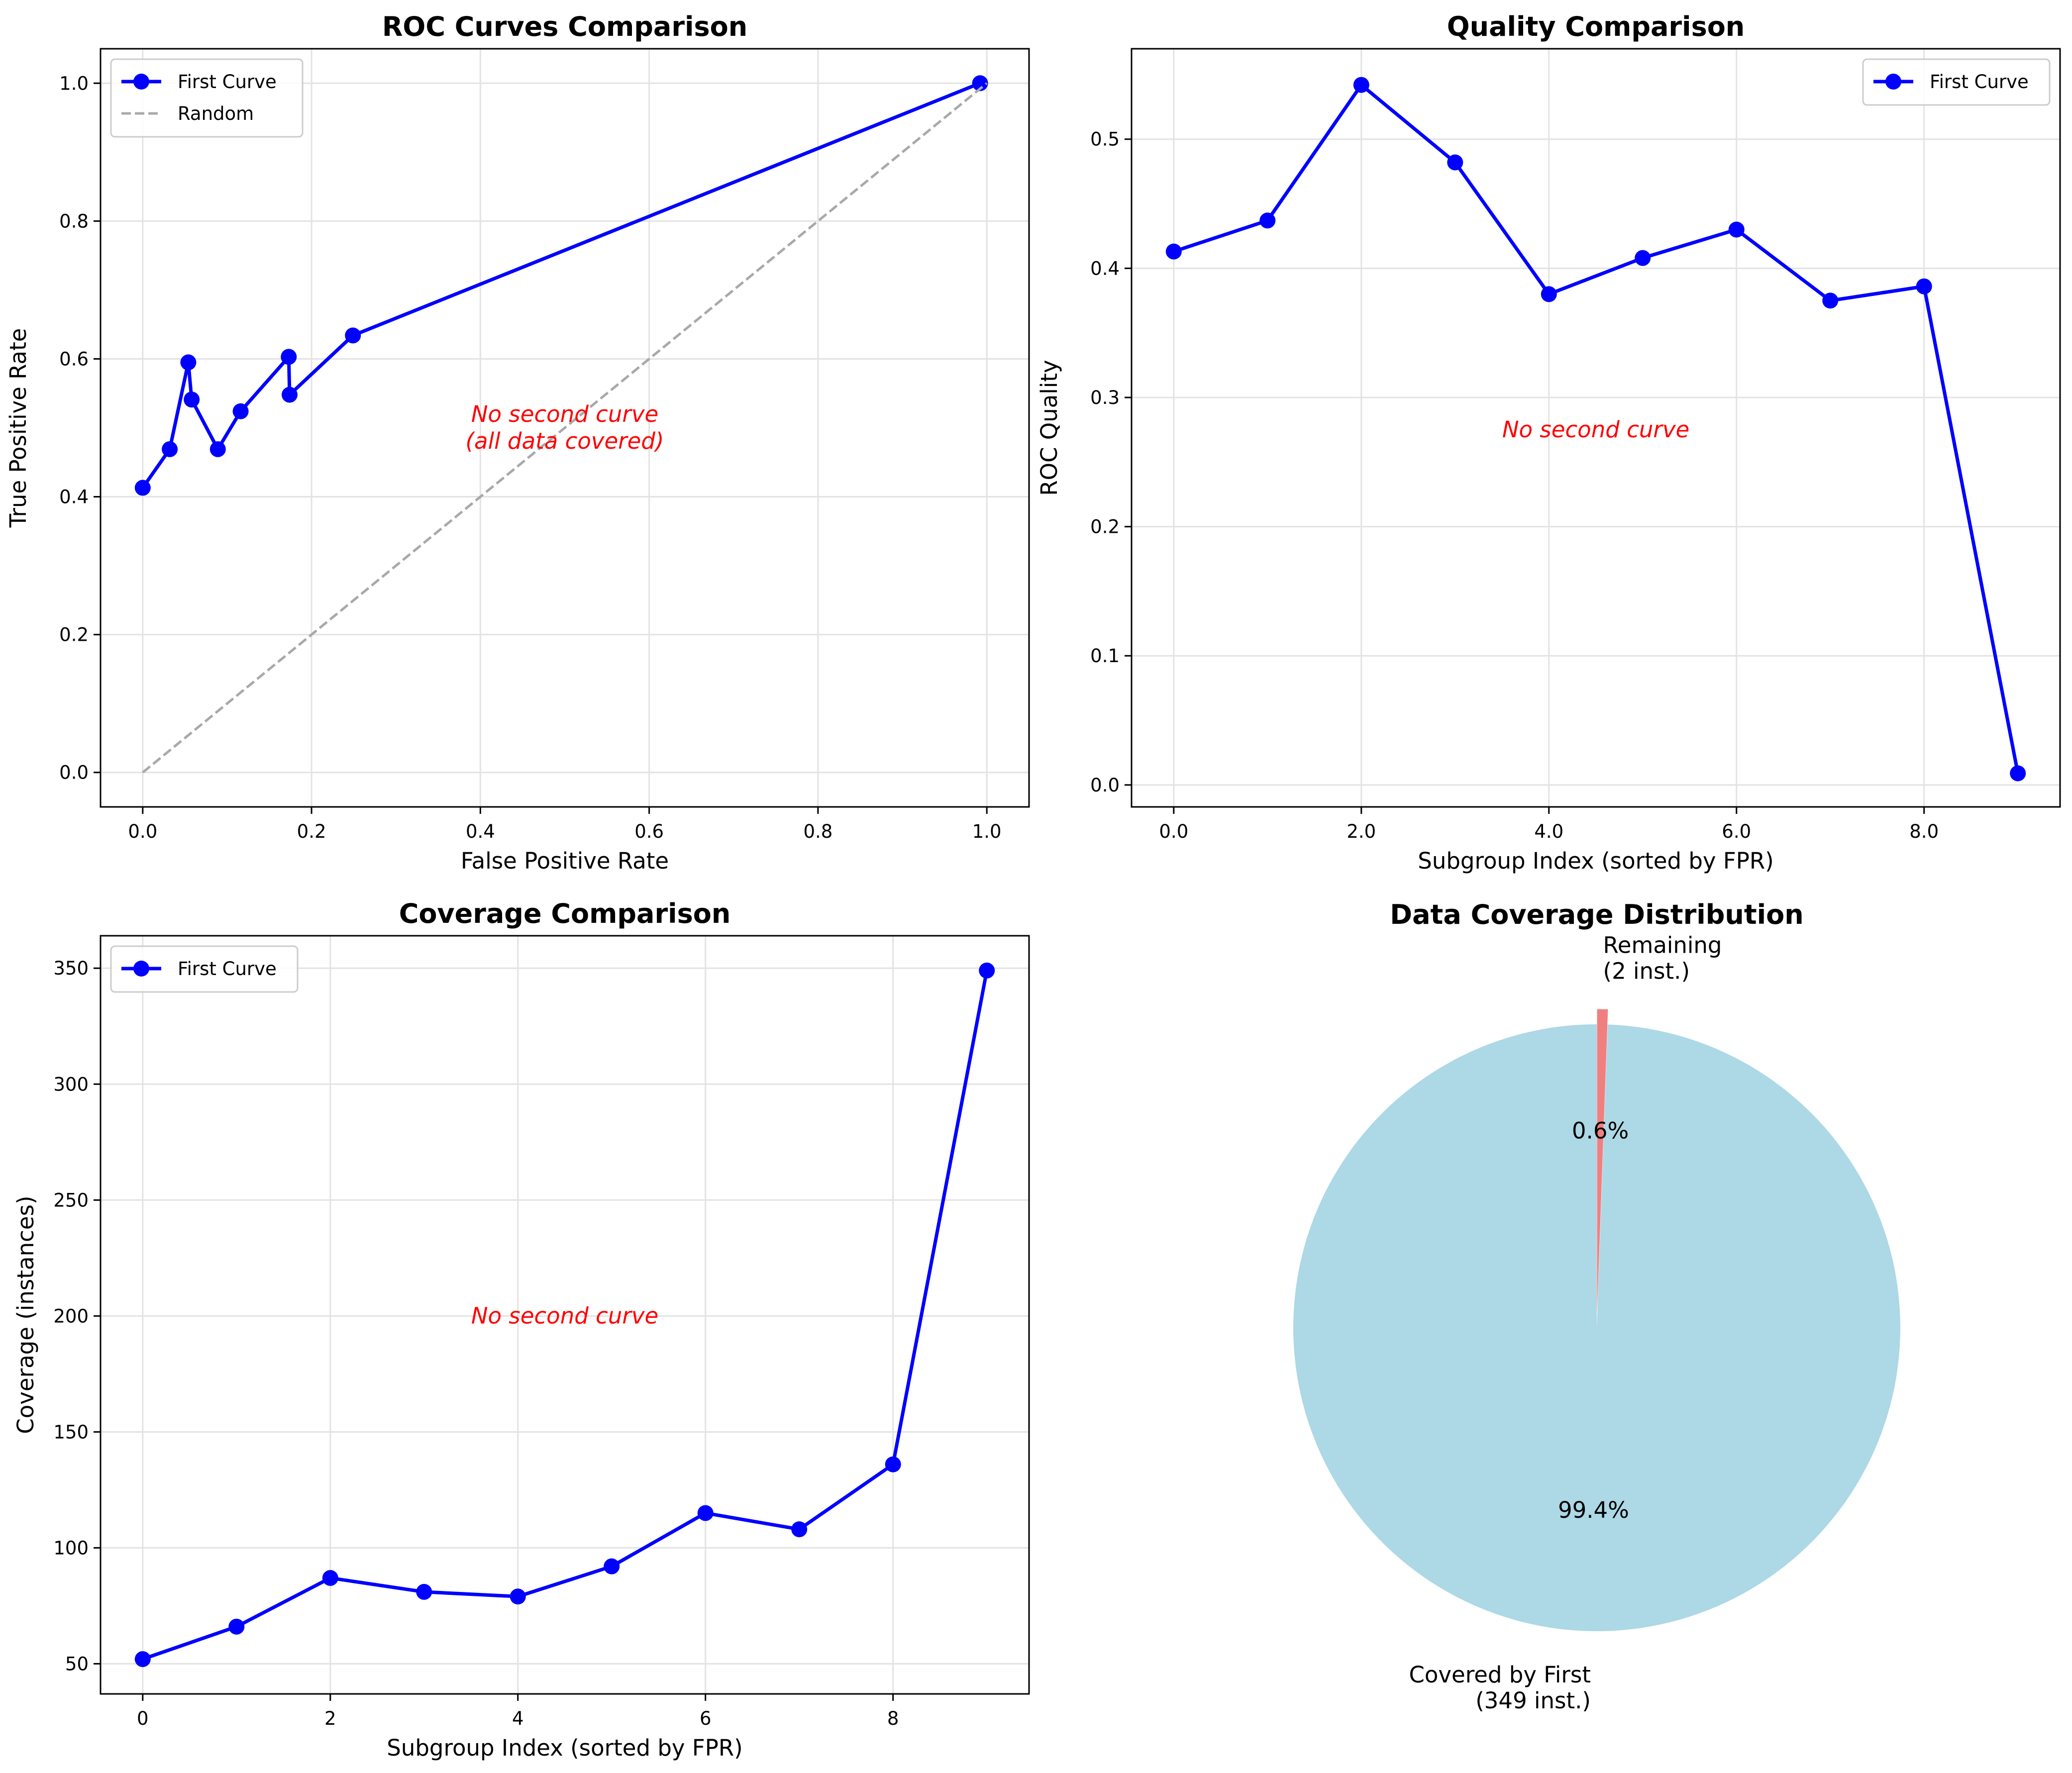 Image resolution: width=2072 pixels, height=1773 pixels. What do you see at coordinates (330, 1718) in the screenshot?
I see `x-tick-label: 2` at bounding box center [330, 1718].